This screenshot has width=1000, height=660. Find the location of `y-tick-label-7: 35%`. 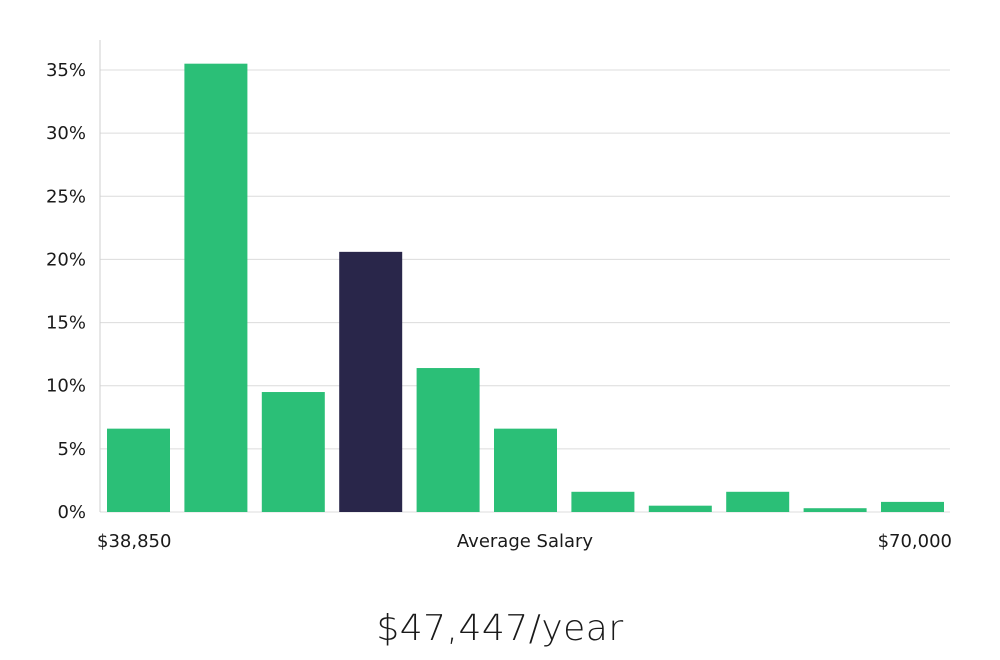

y-tick-label-7: 35% is located at coordinates (66, 70).